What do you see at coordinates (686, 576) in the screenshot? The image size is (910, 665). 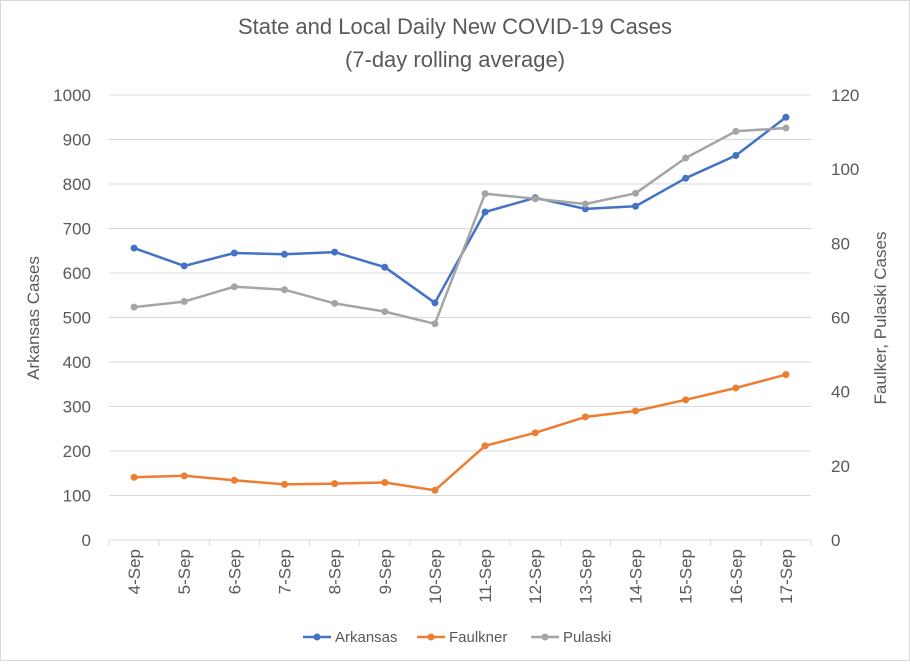 I see `x-tick-label: 15-Sep` at bounding box center [686, 576].